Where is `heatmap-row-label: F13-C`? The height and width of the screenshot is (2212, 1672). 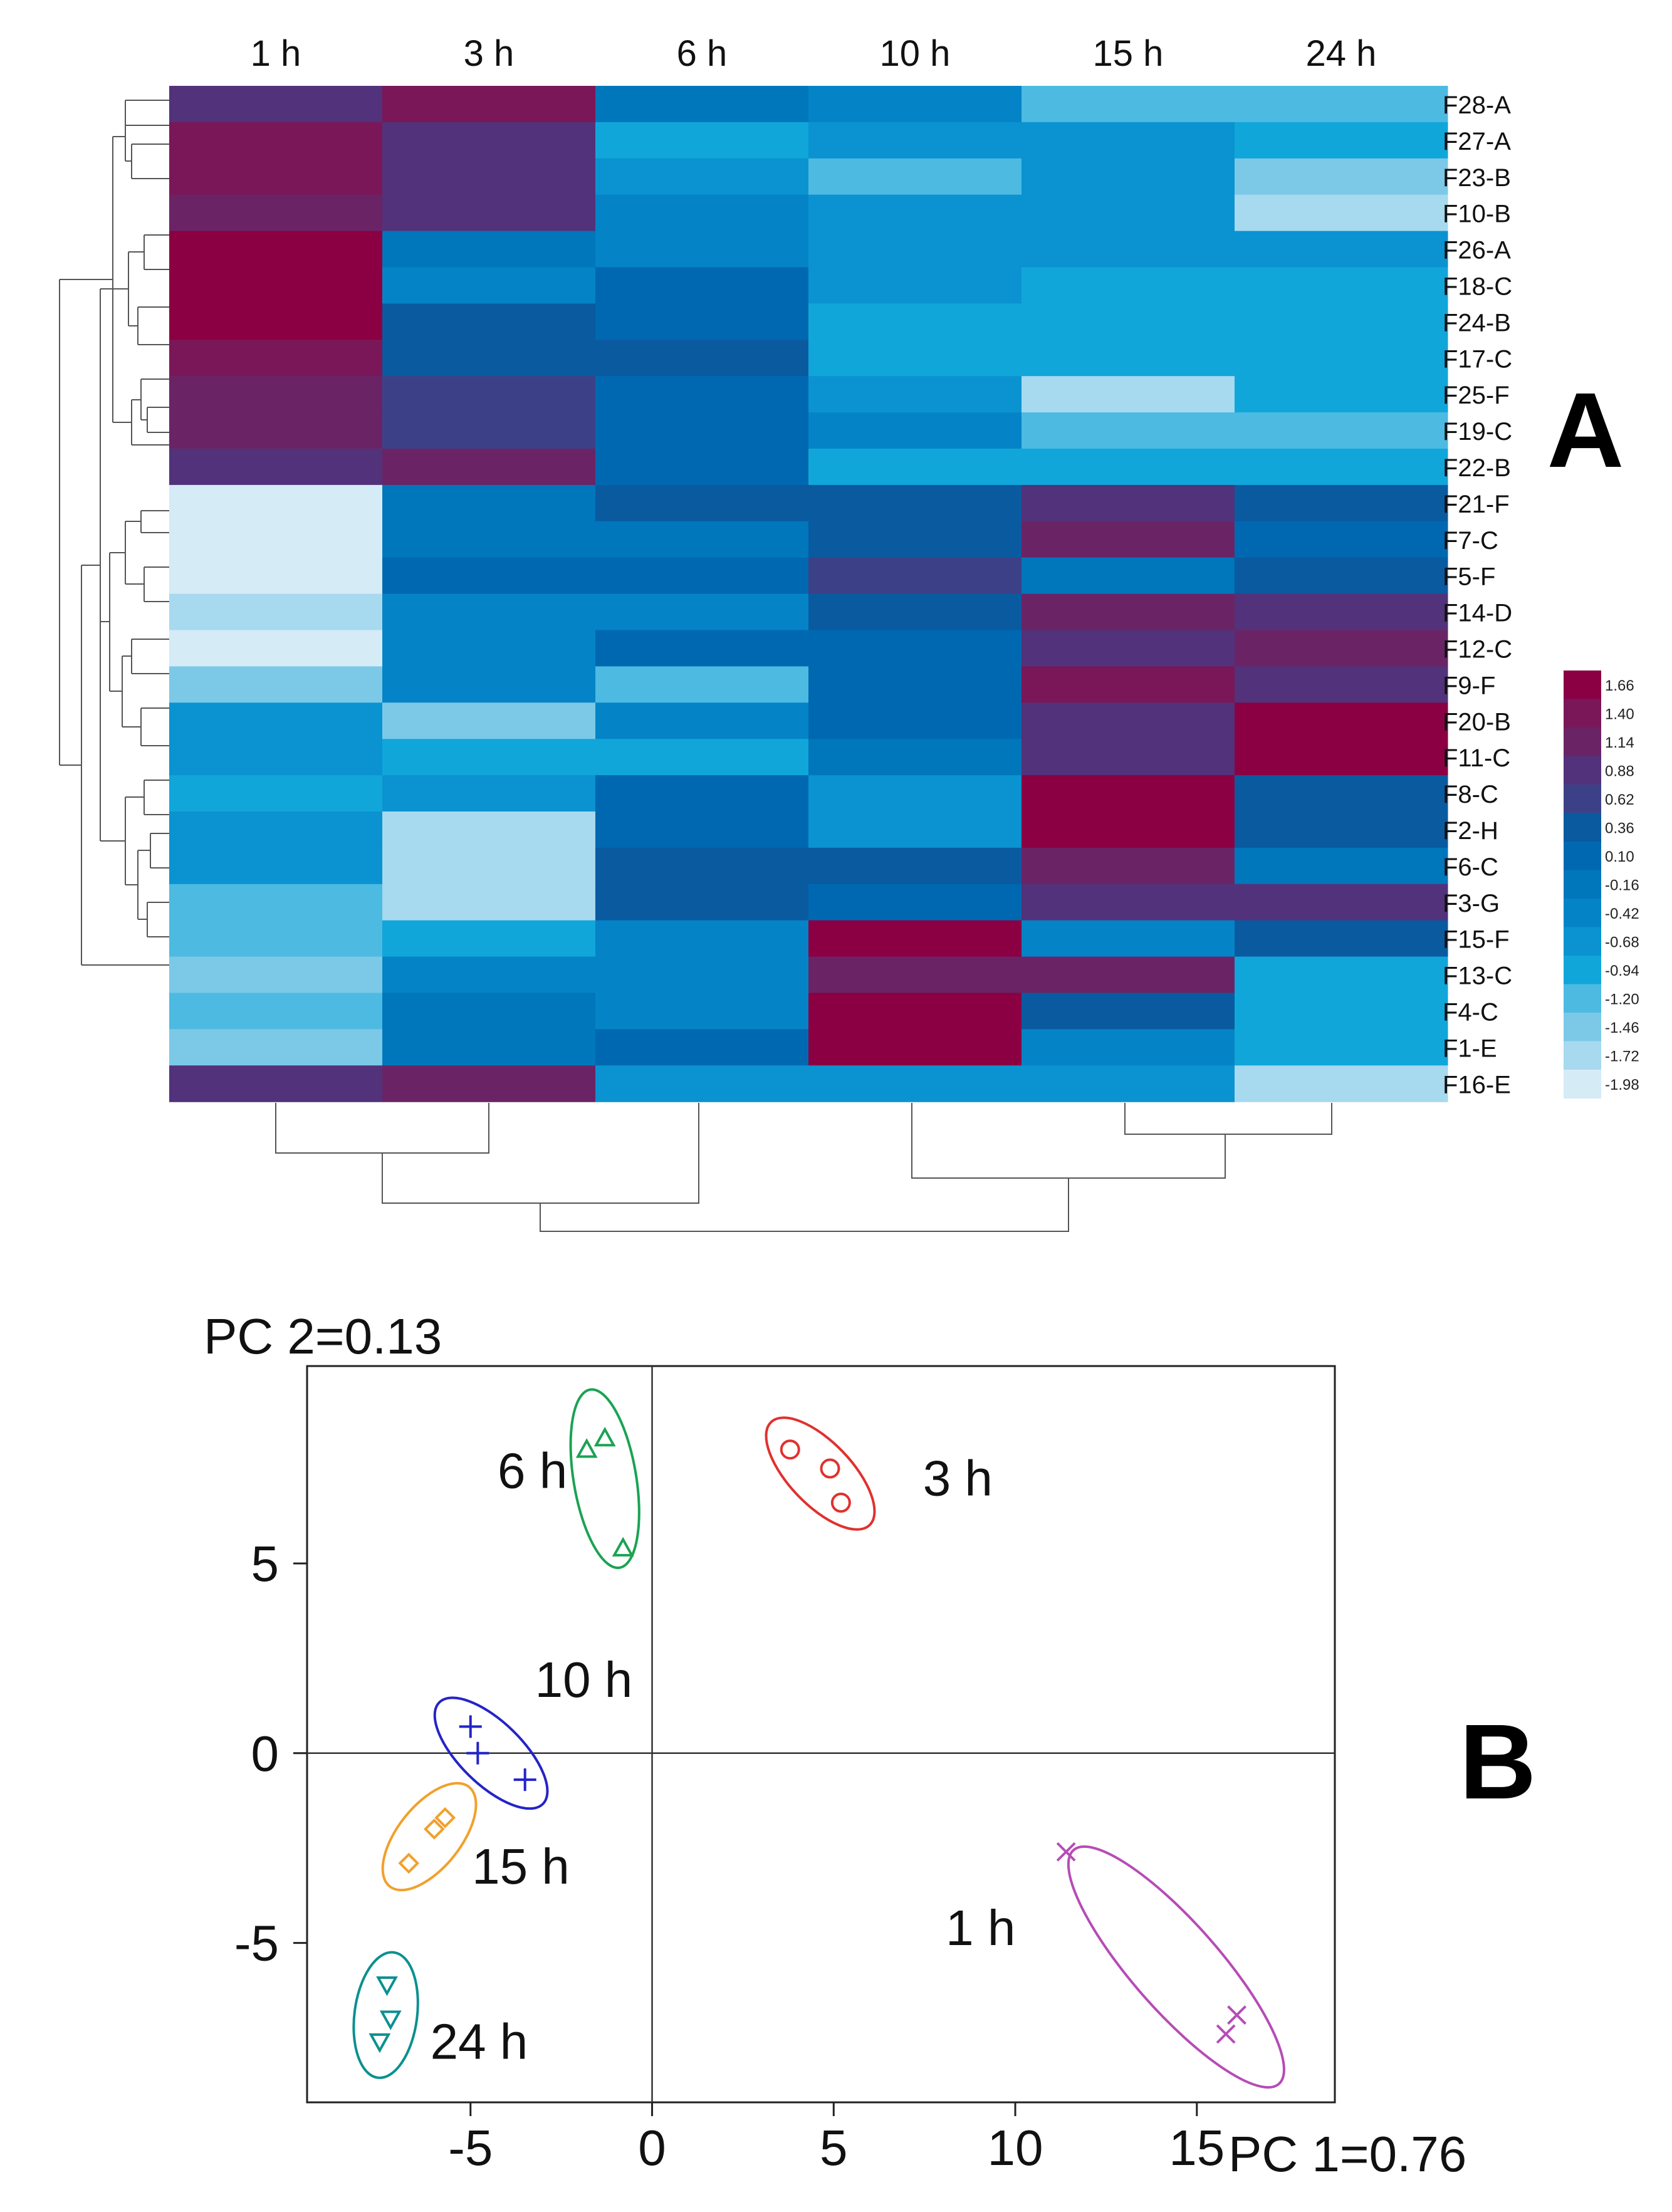
heatmap-row-label: F13-C is located at coordinates (1477, 977).